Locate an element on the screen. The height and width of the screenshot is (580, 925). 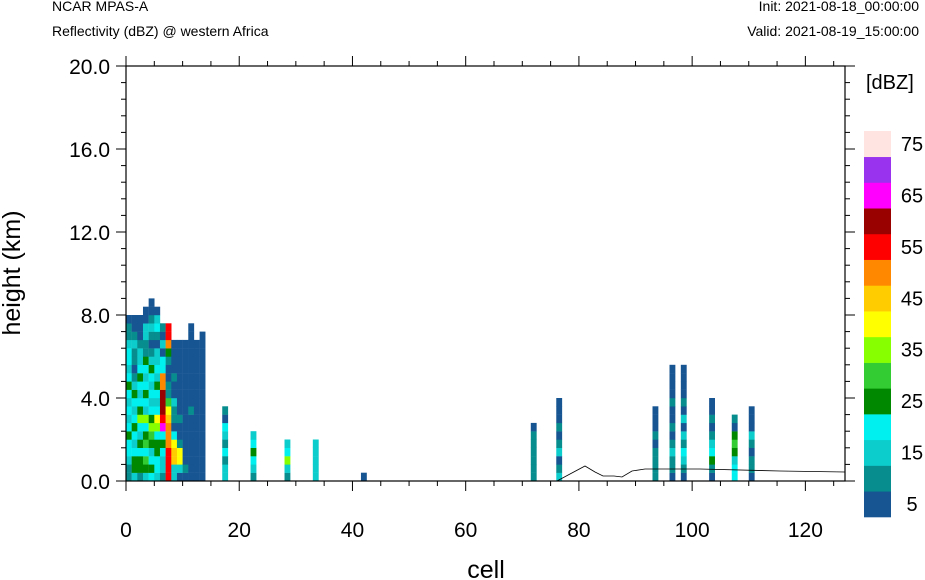
field-description: Reflectivity (dBZ) @ western Africa is located at coordinates (160, 31).